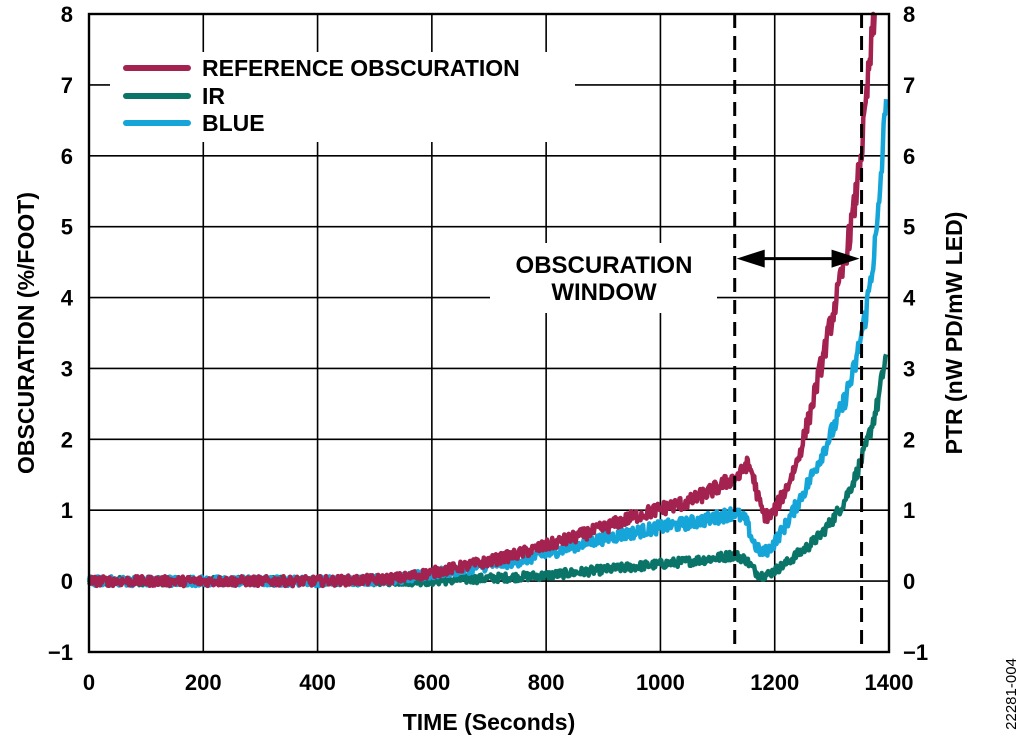 This screenshot has height=744, width=1024. I want to click on x-tick-label: 0, so click(89, 682).